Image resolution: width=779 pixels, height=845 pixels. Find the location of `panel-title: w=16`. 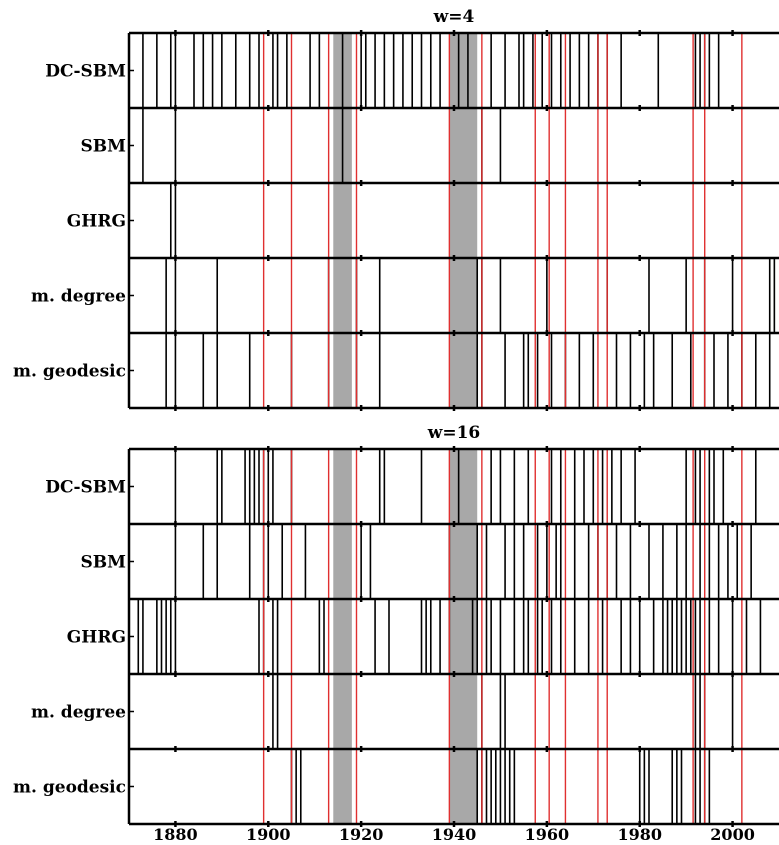

panel-title: w=16 is located at coordinates (454, 433).